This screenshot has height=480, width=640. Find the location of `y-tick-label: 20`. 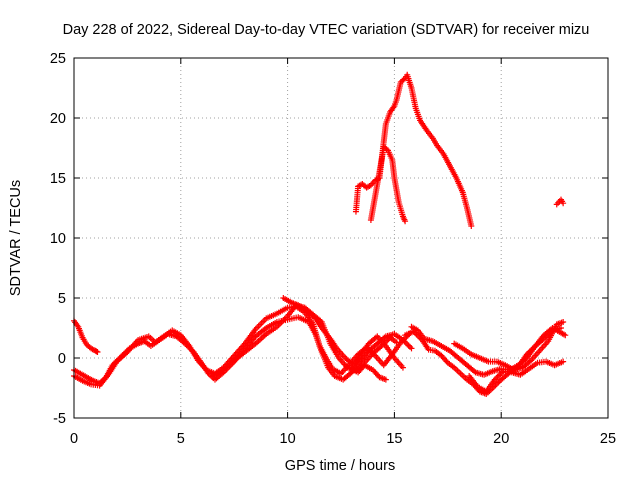

y-tick-label: 20 is located at coordinates (58, 119).